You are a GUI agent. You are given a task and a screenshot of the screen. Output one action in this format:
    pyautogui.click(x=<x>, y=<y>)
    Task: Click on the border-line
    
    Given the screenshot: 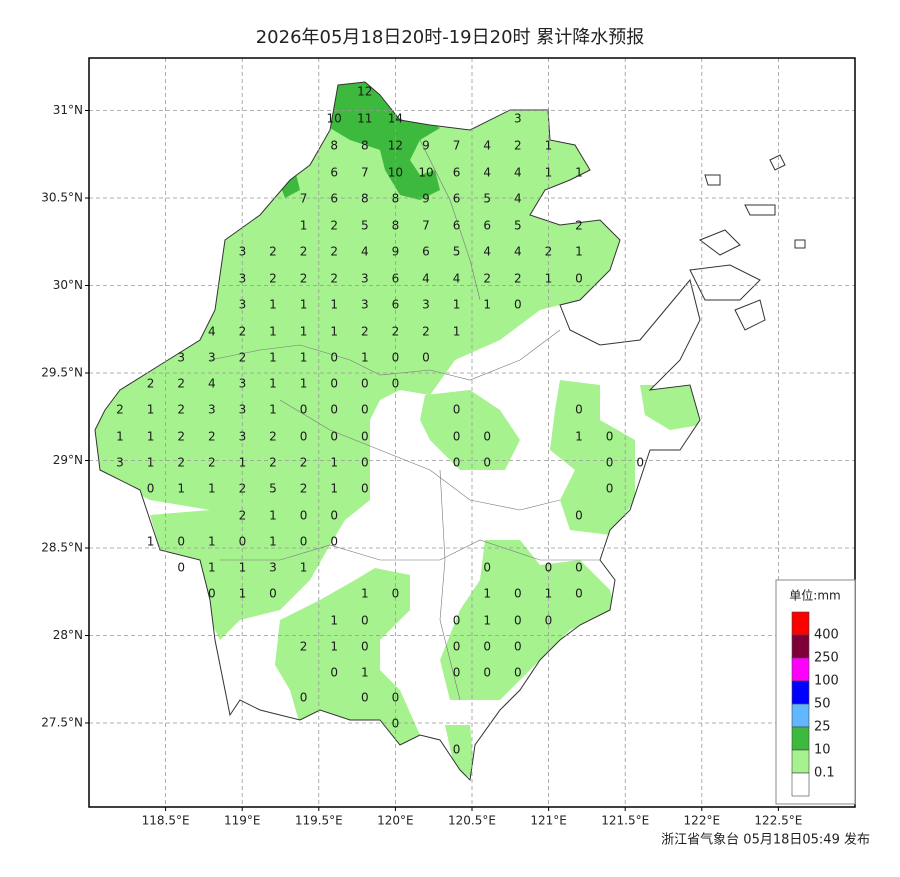 What is the action you would take?
    pyautogui.click(x=450, y=220)
    